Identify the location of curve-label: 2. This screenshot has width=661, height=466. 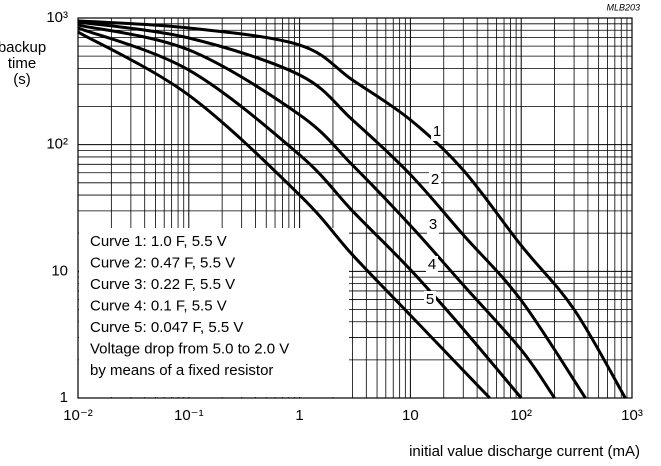
(435, 179).